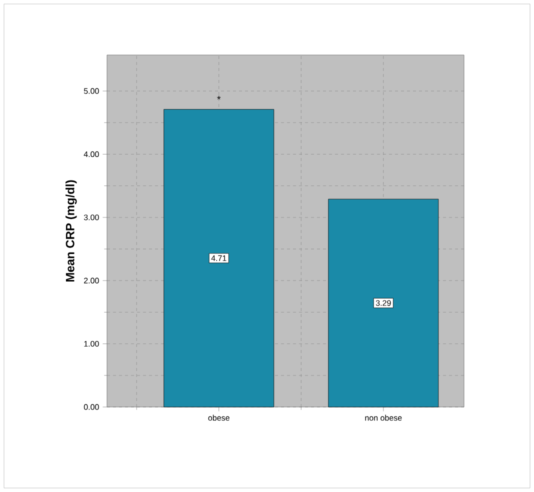 The width and height of the screenshot is (534, 492). I want to click on y-tick-label: 3.00, so click(91, 217).